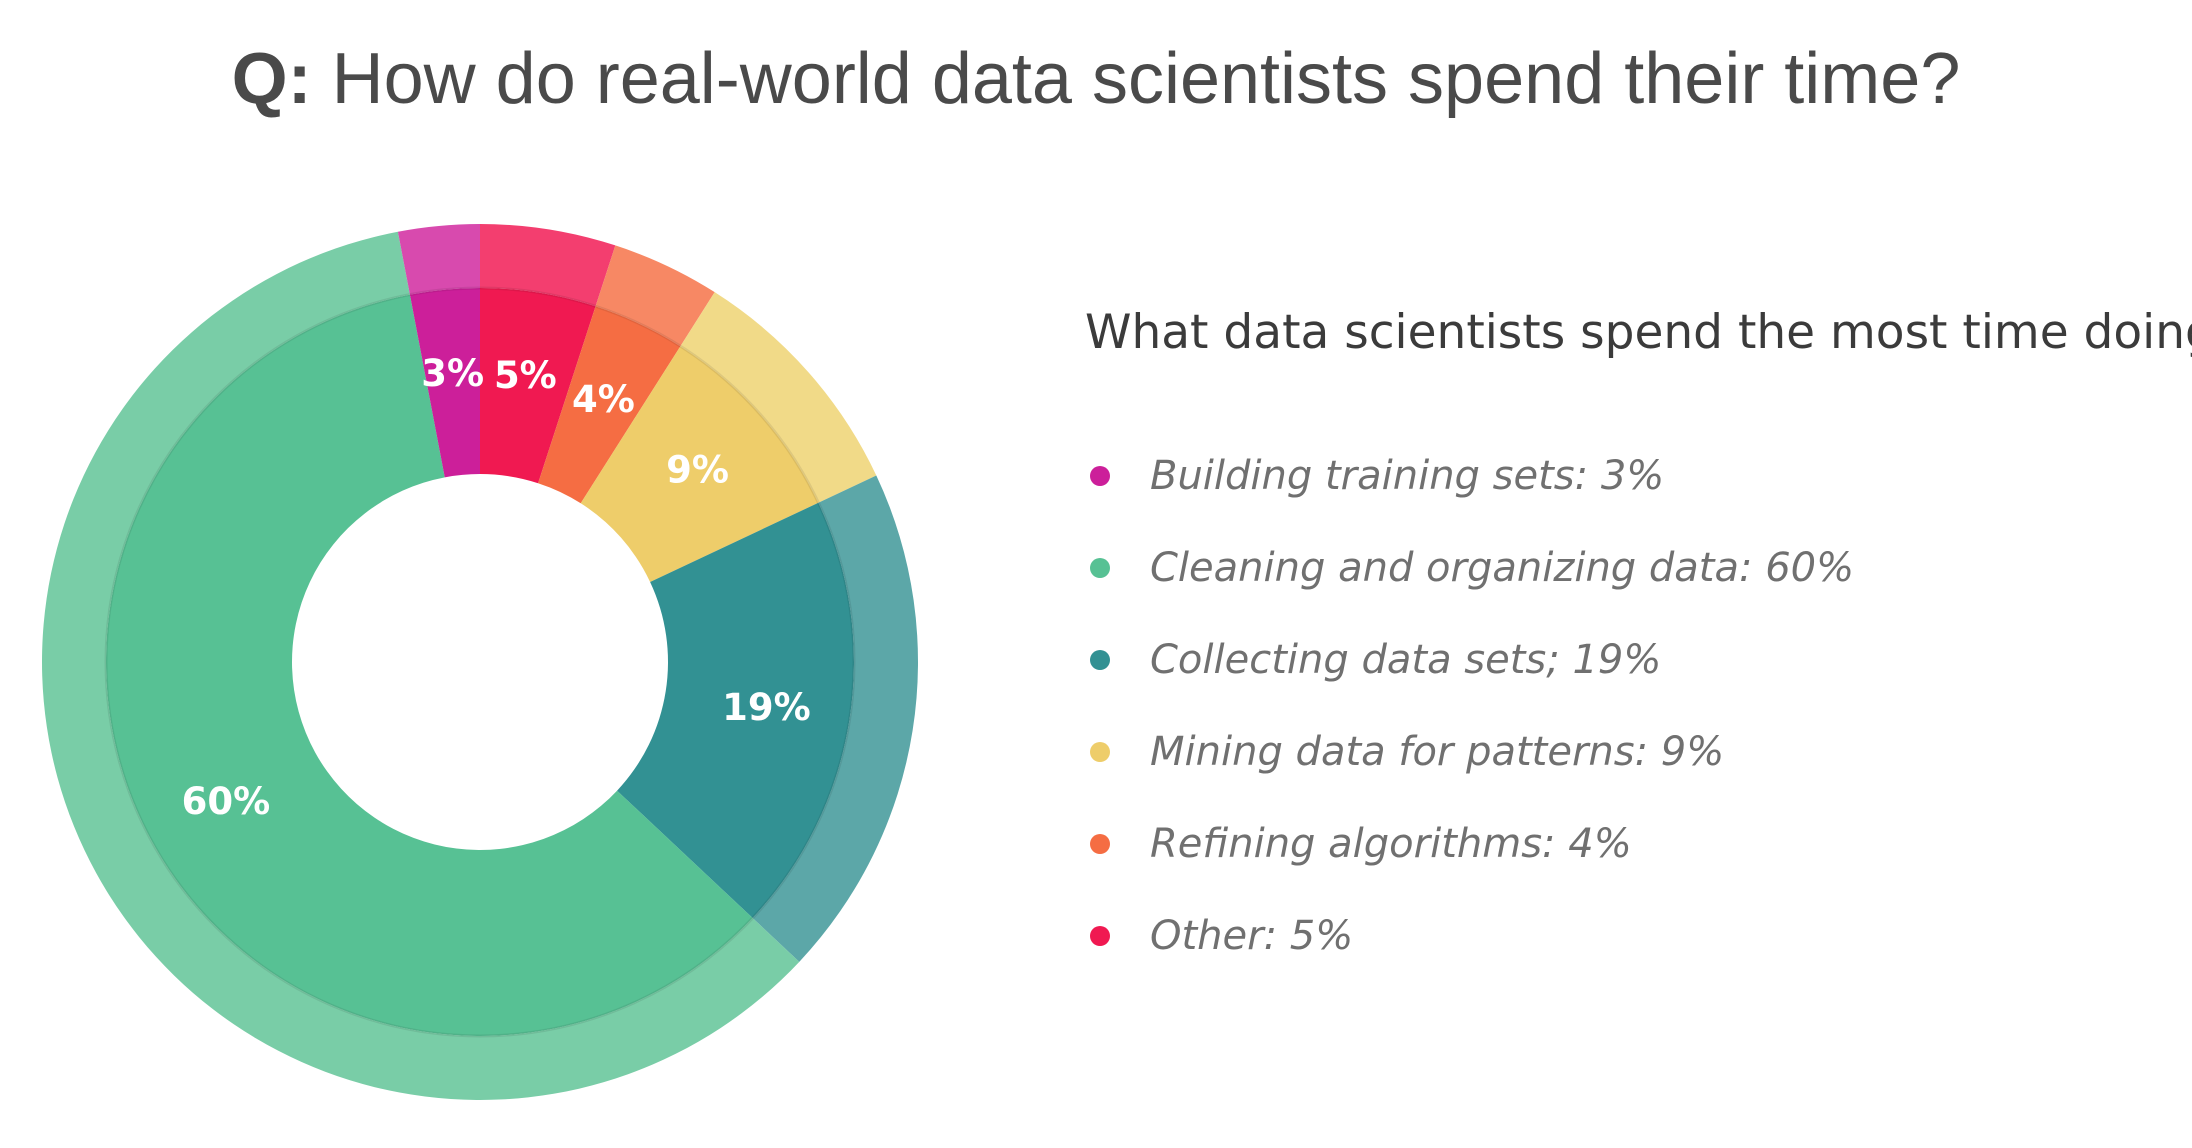 This screenshot has width=2192, height=1148. What do you see at coordinates (655, 296) in the screenshot?
I see `outer-slice-refining-algorithms` at bounding box center [655, 296].